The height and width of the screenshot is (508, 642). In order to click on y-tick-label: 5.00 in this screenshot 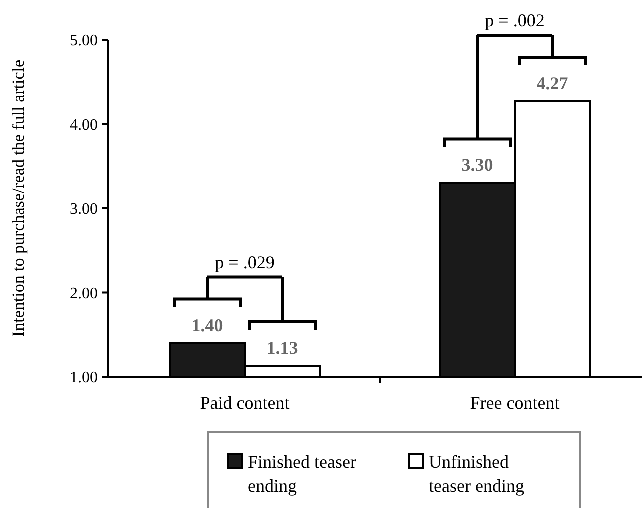, I will do `click(84, 41)`.